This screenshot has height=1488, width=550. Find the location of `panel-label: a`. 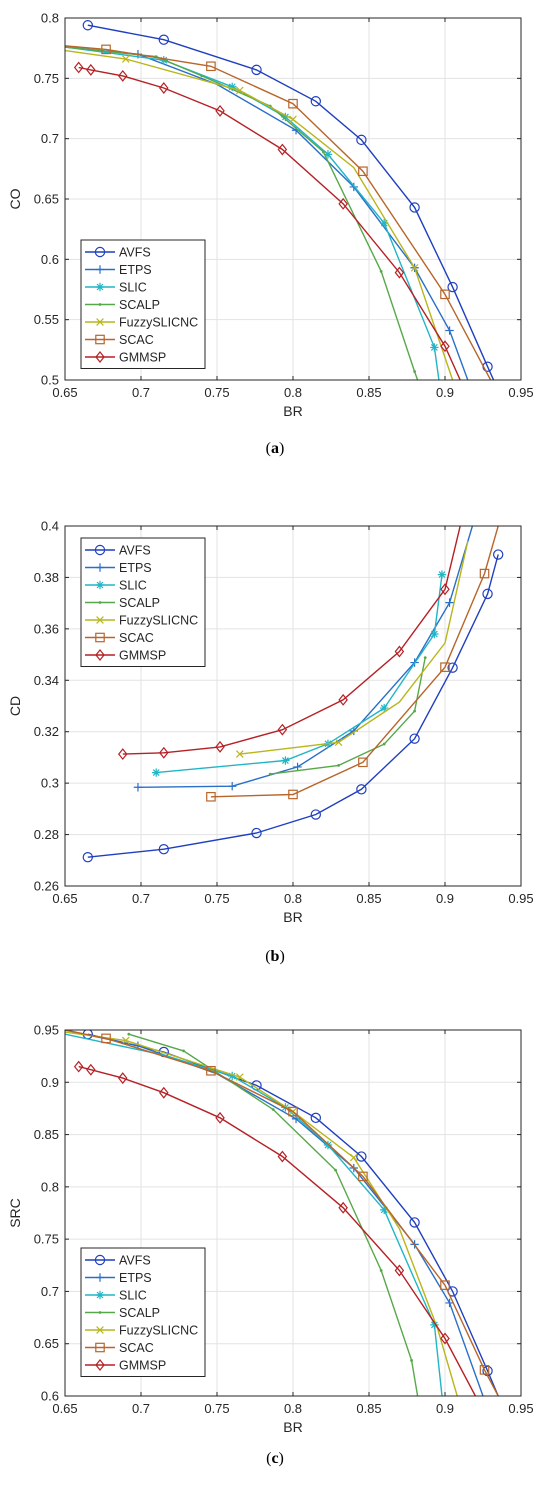

panel-label: a is located at coordinates (275, 448).